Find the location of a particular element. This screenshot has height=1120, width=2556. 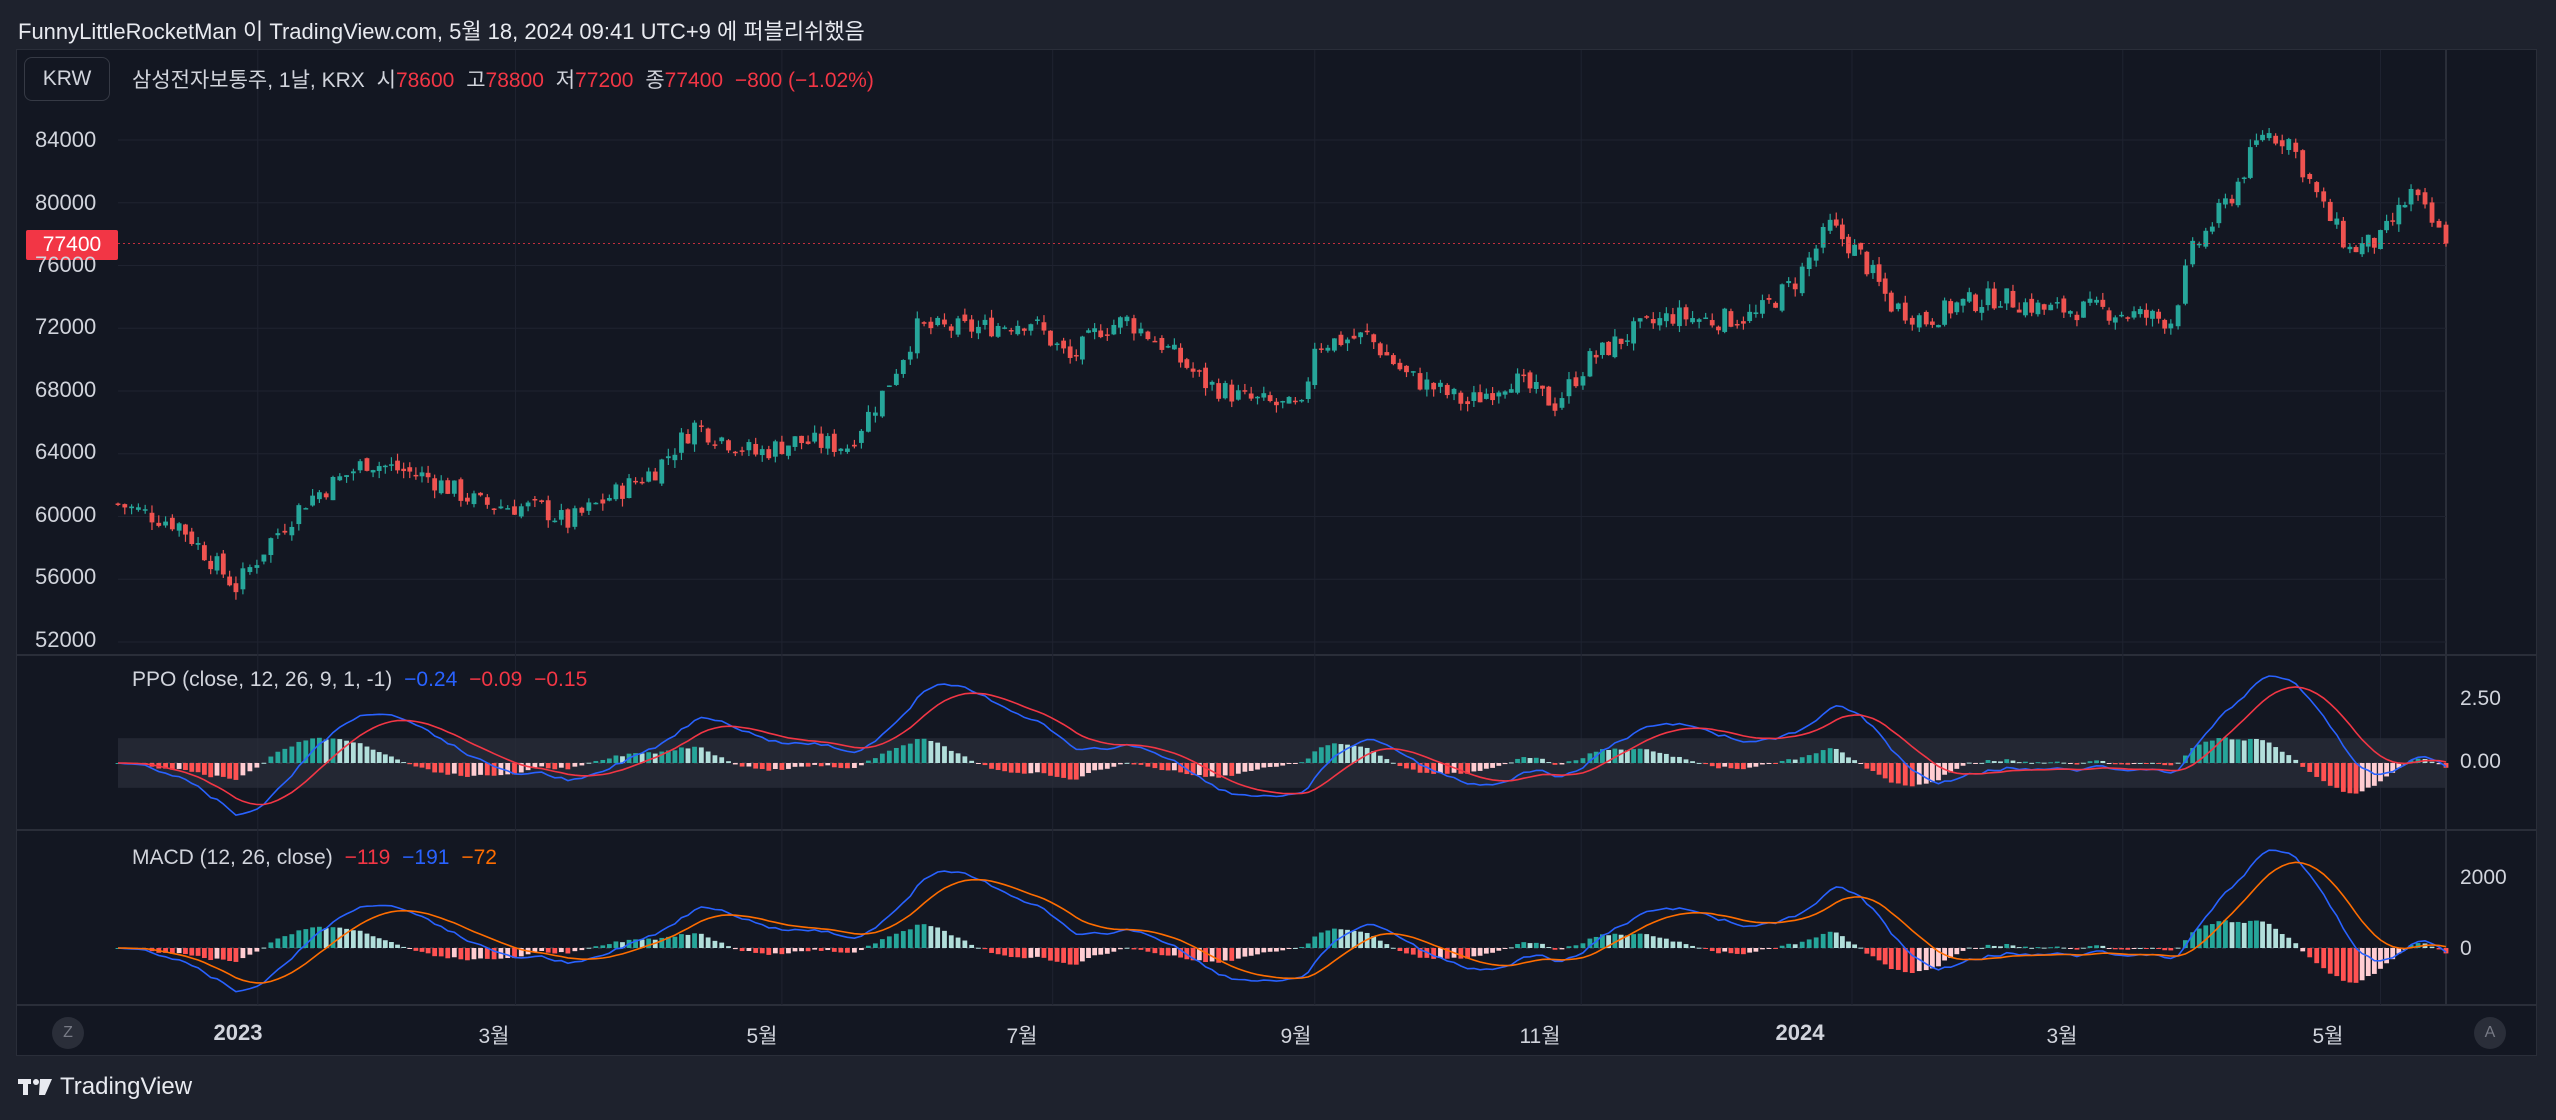

macd-value: −191 is located at coordinates (426, 857).